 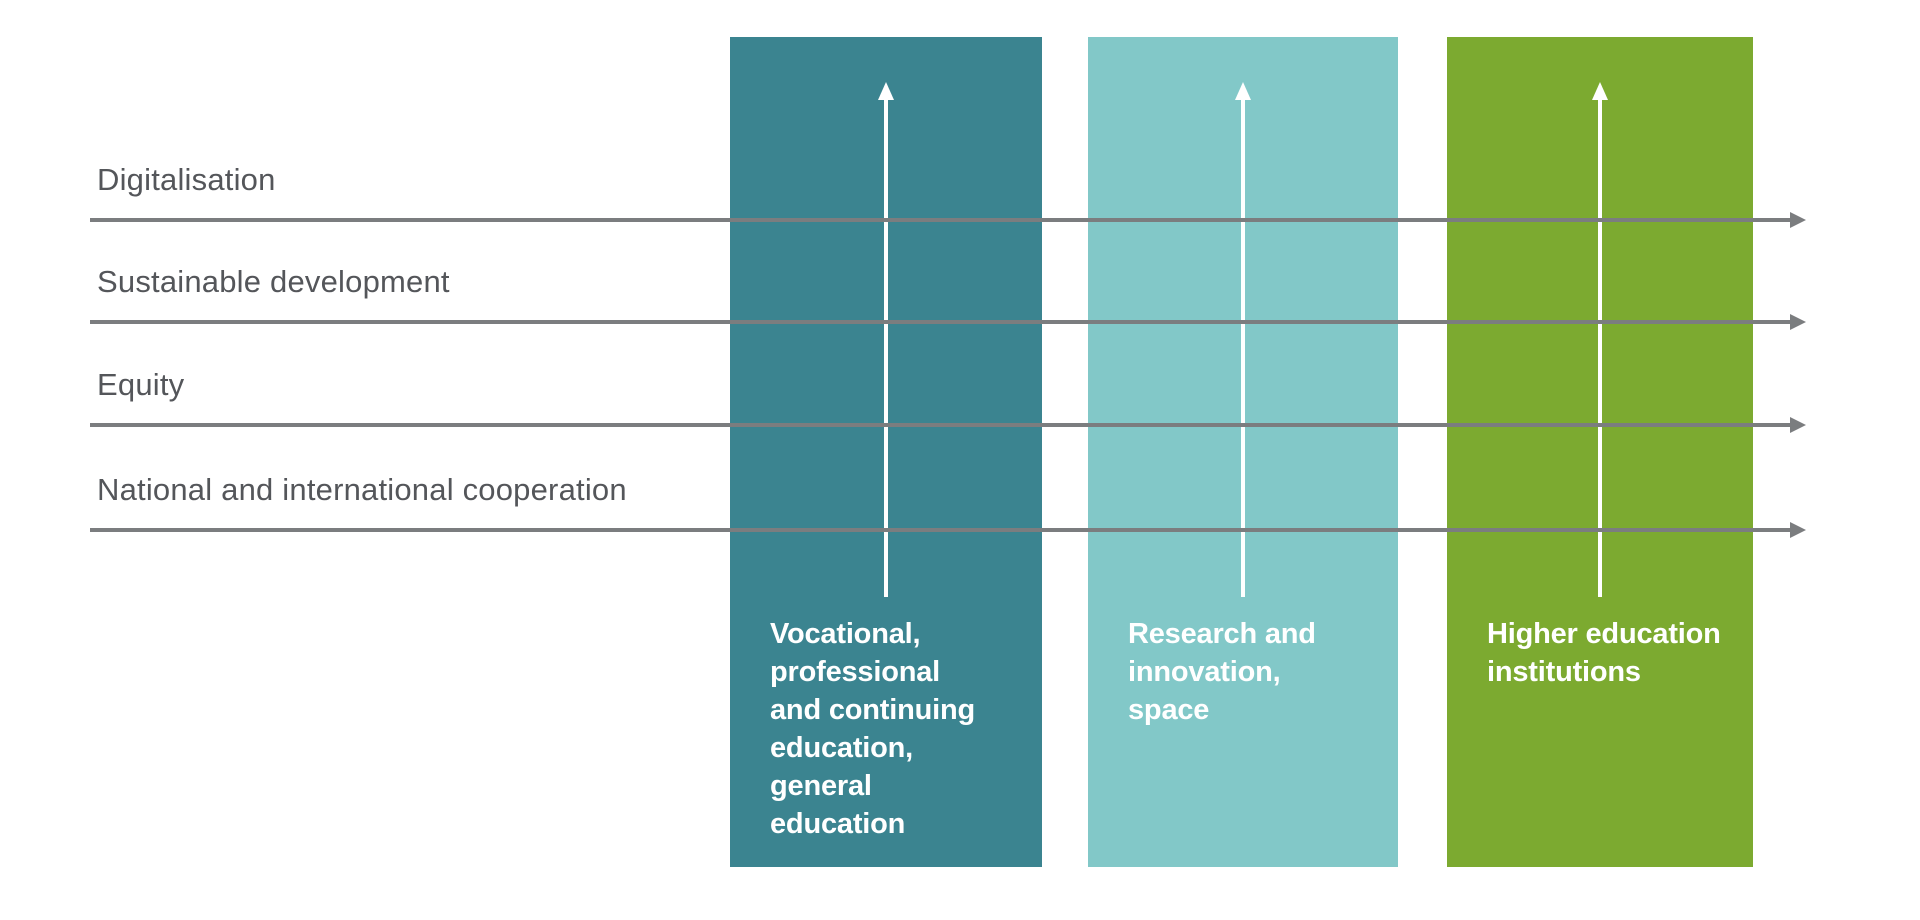 I want to click on theme-arrow-sustainable-development, so click(x=940, y=322).